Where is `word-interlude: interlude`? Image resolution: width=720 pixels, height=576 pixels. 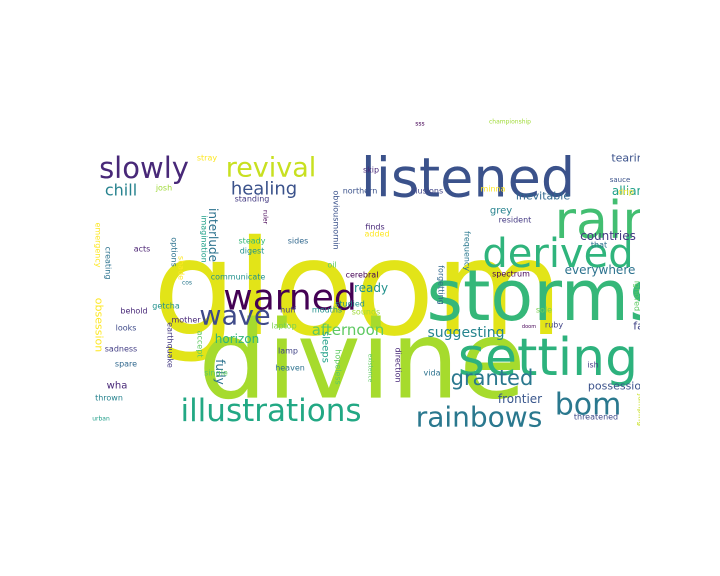
word-interlude: interlude is located at coordinates (213, 235).